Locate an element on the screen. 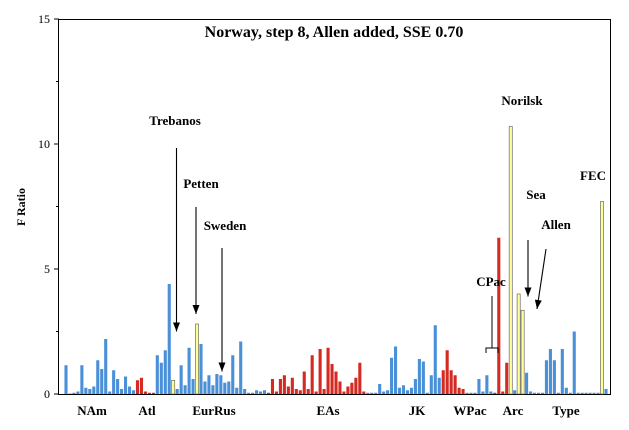 This screenshot has width=629, height=430. annotation-label: Sweden is located at coordinates (225, 225).